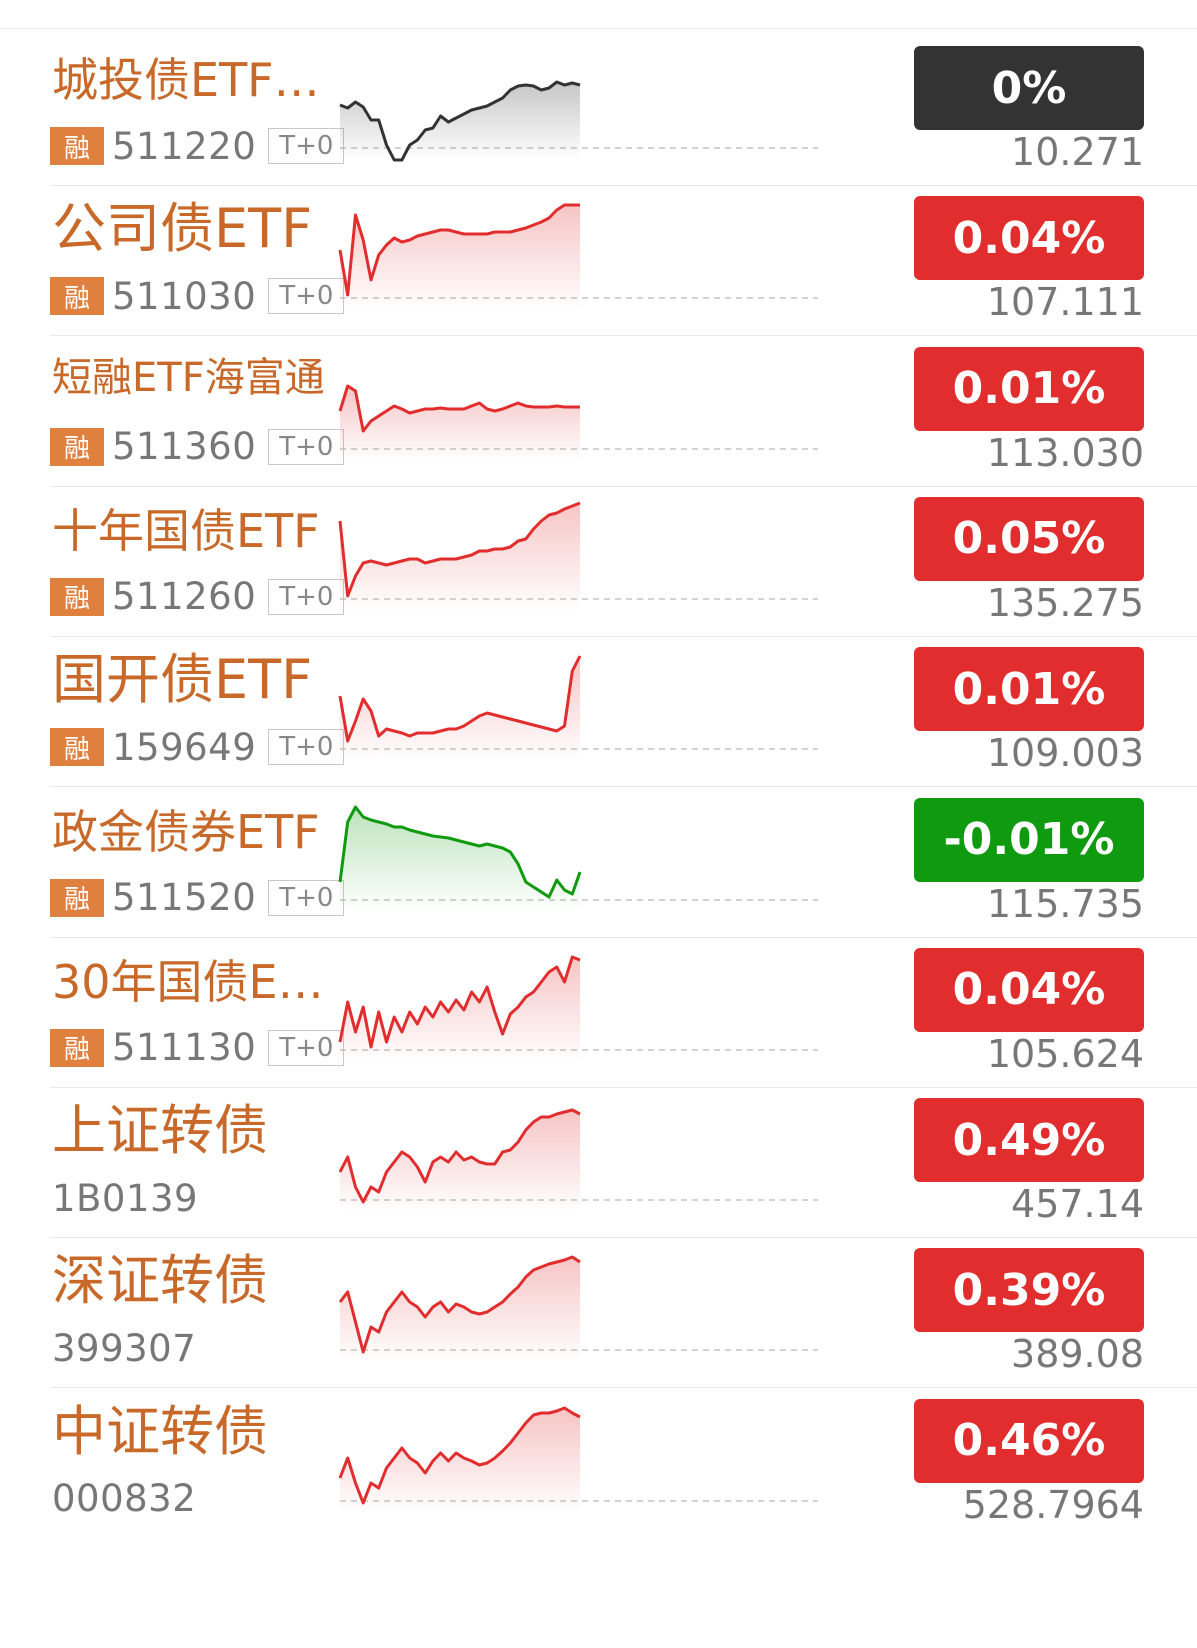 This screenshot has height=1648, width=1197. I want to click on last-price: 107.111, so click(1065, 302).